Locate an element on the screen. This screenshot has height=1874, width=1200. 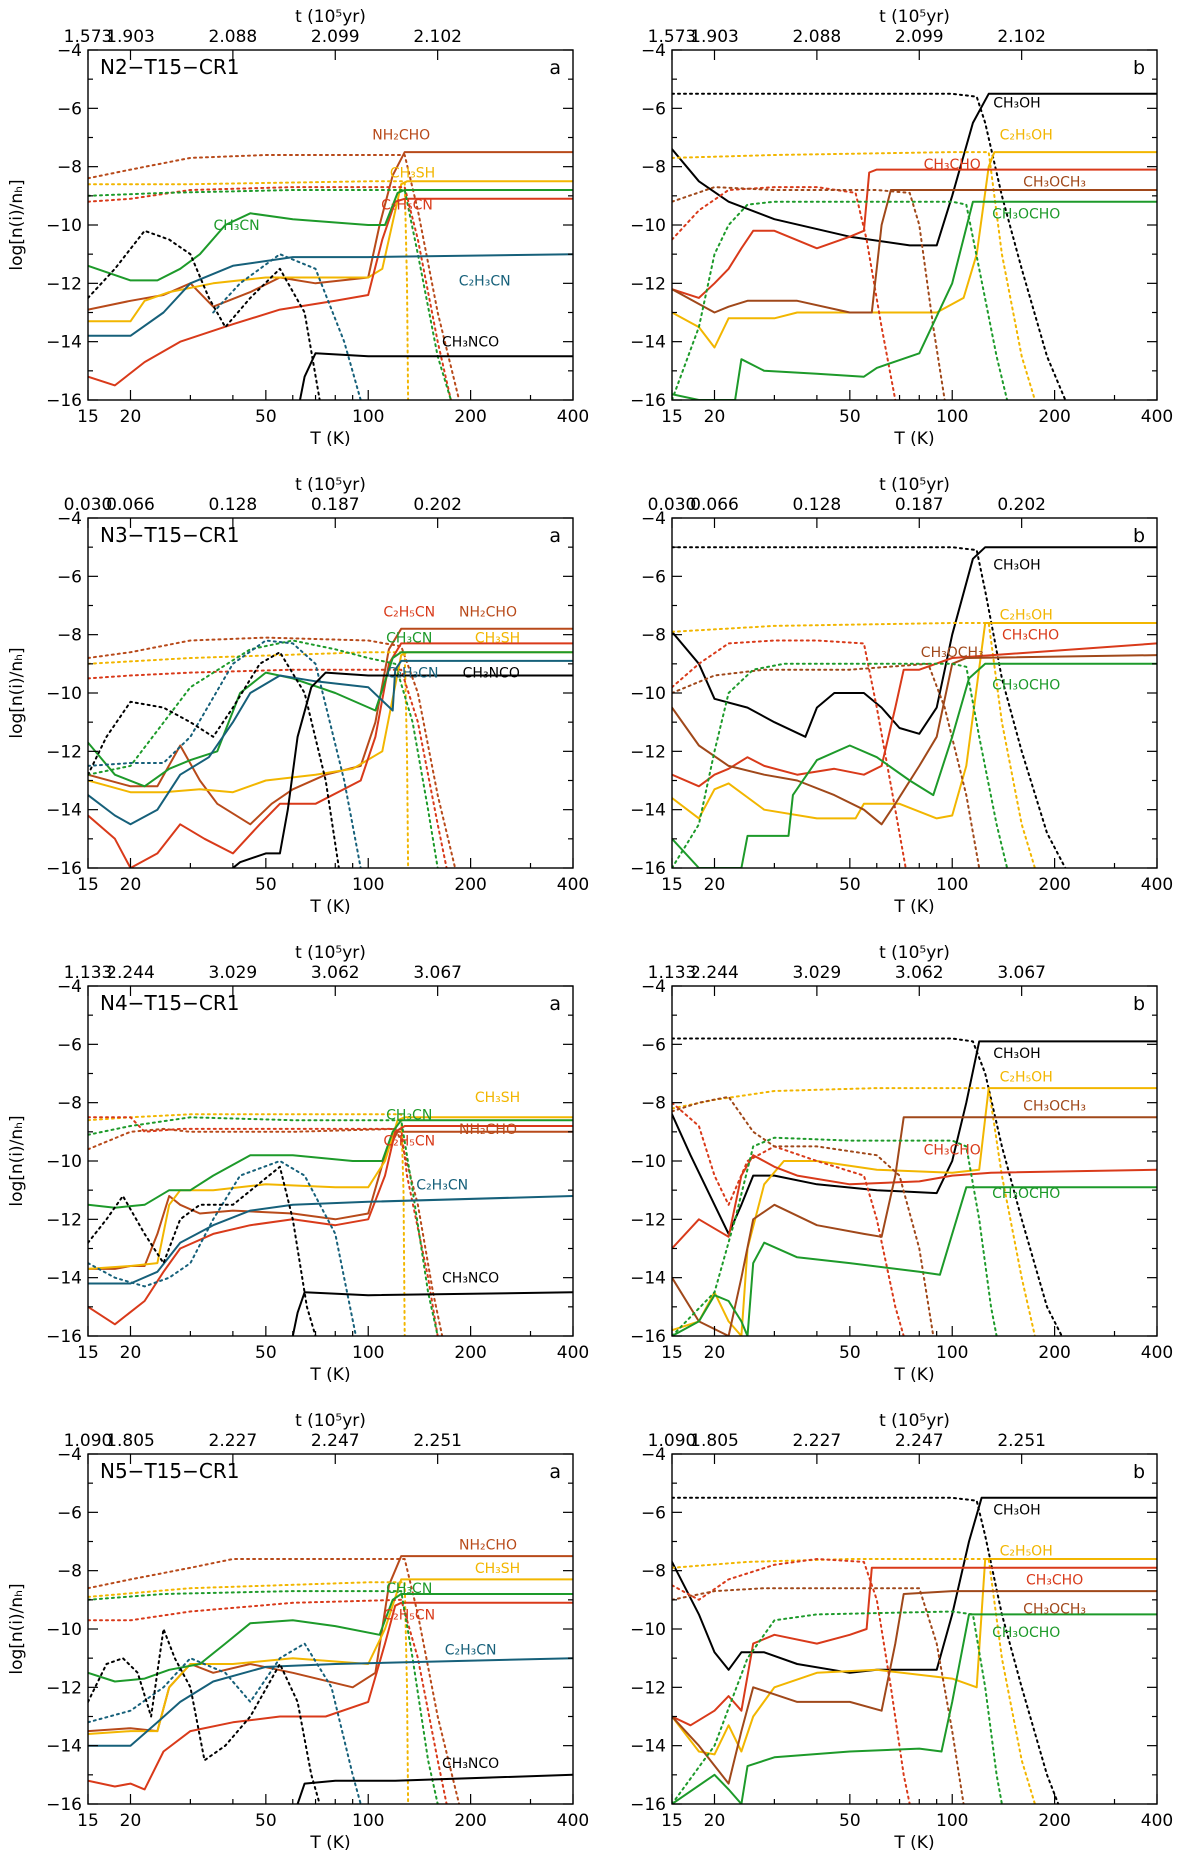
y-tick-label: −4 is located at coordinates (69, 1455).